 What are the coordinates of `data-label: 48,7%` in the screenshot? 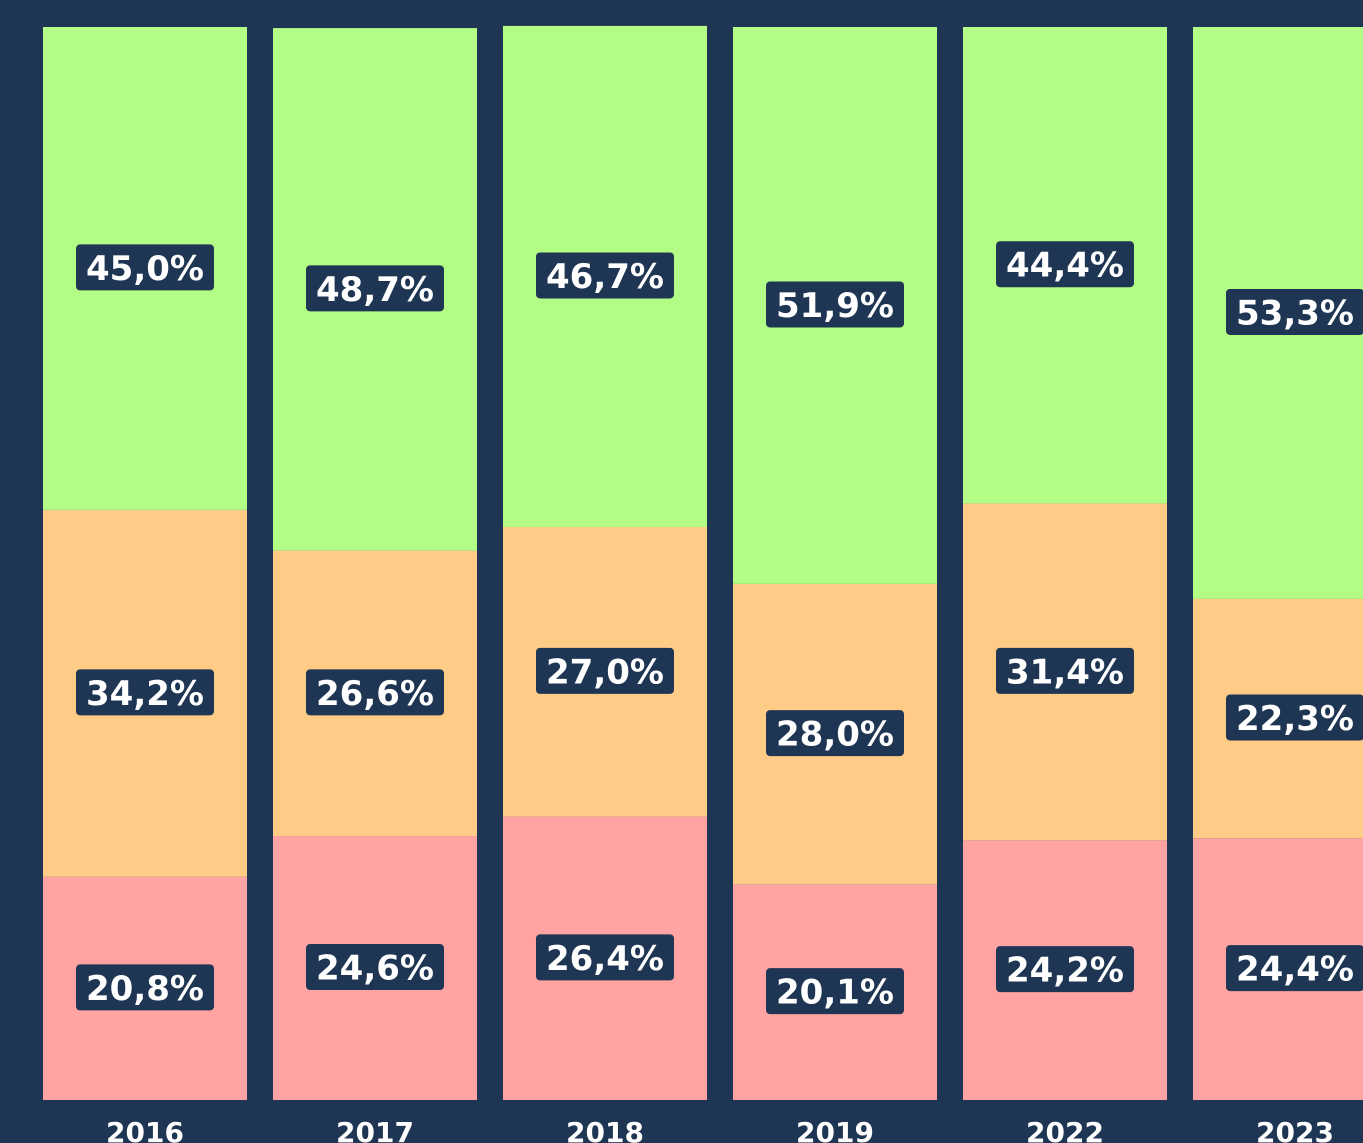 It's located at (375, 290).